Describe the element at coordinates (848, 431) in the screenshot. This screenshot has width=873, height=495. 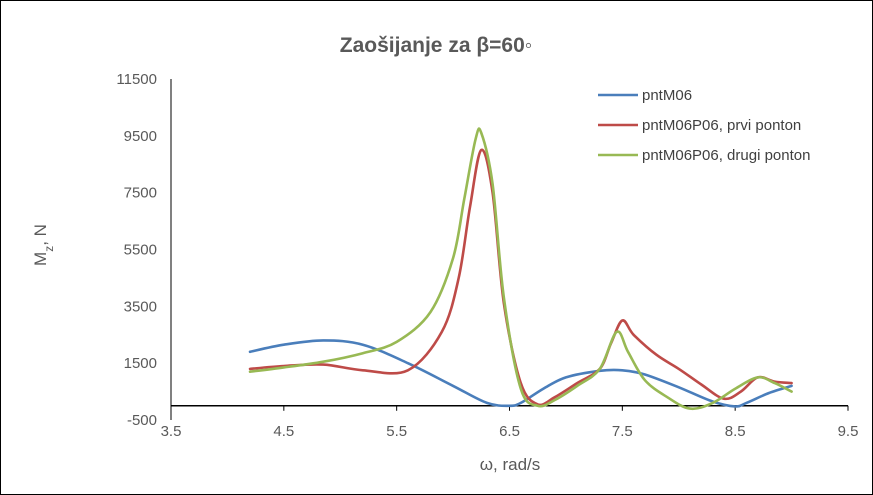
I see `x-tick-label: 9.5` at that location.